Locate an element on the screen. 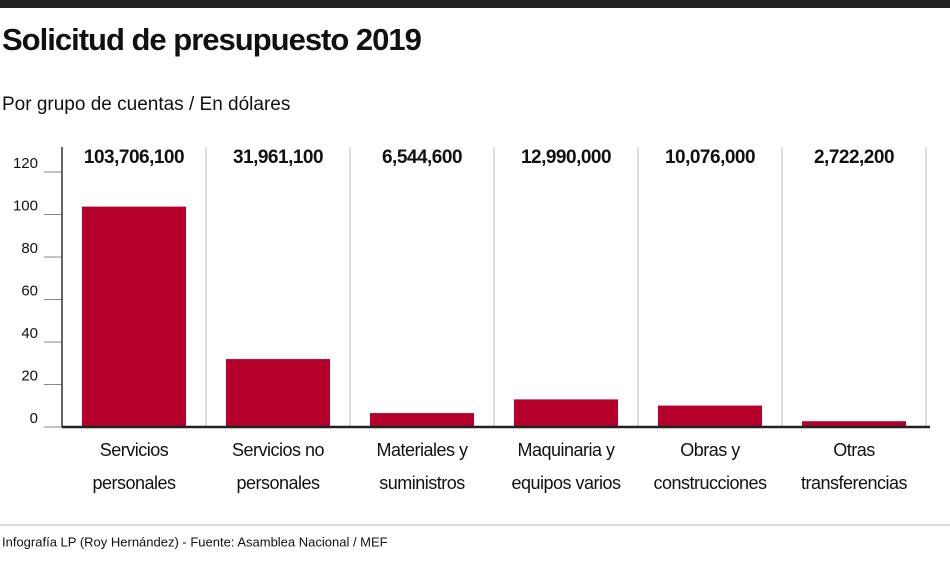  value-label: 6,544,600 is located at coordinates (422, 157).